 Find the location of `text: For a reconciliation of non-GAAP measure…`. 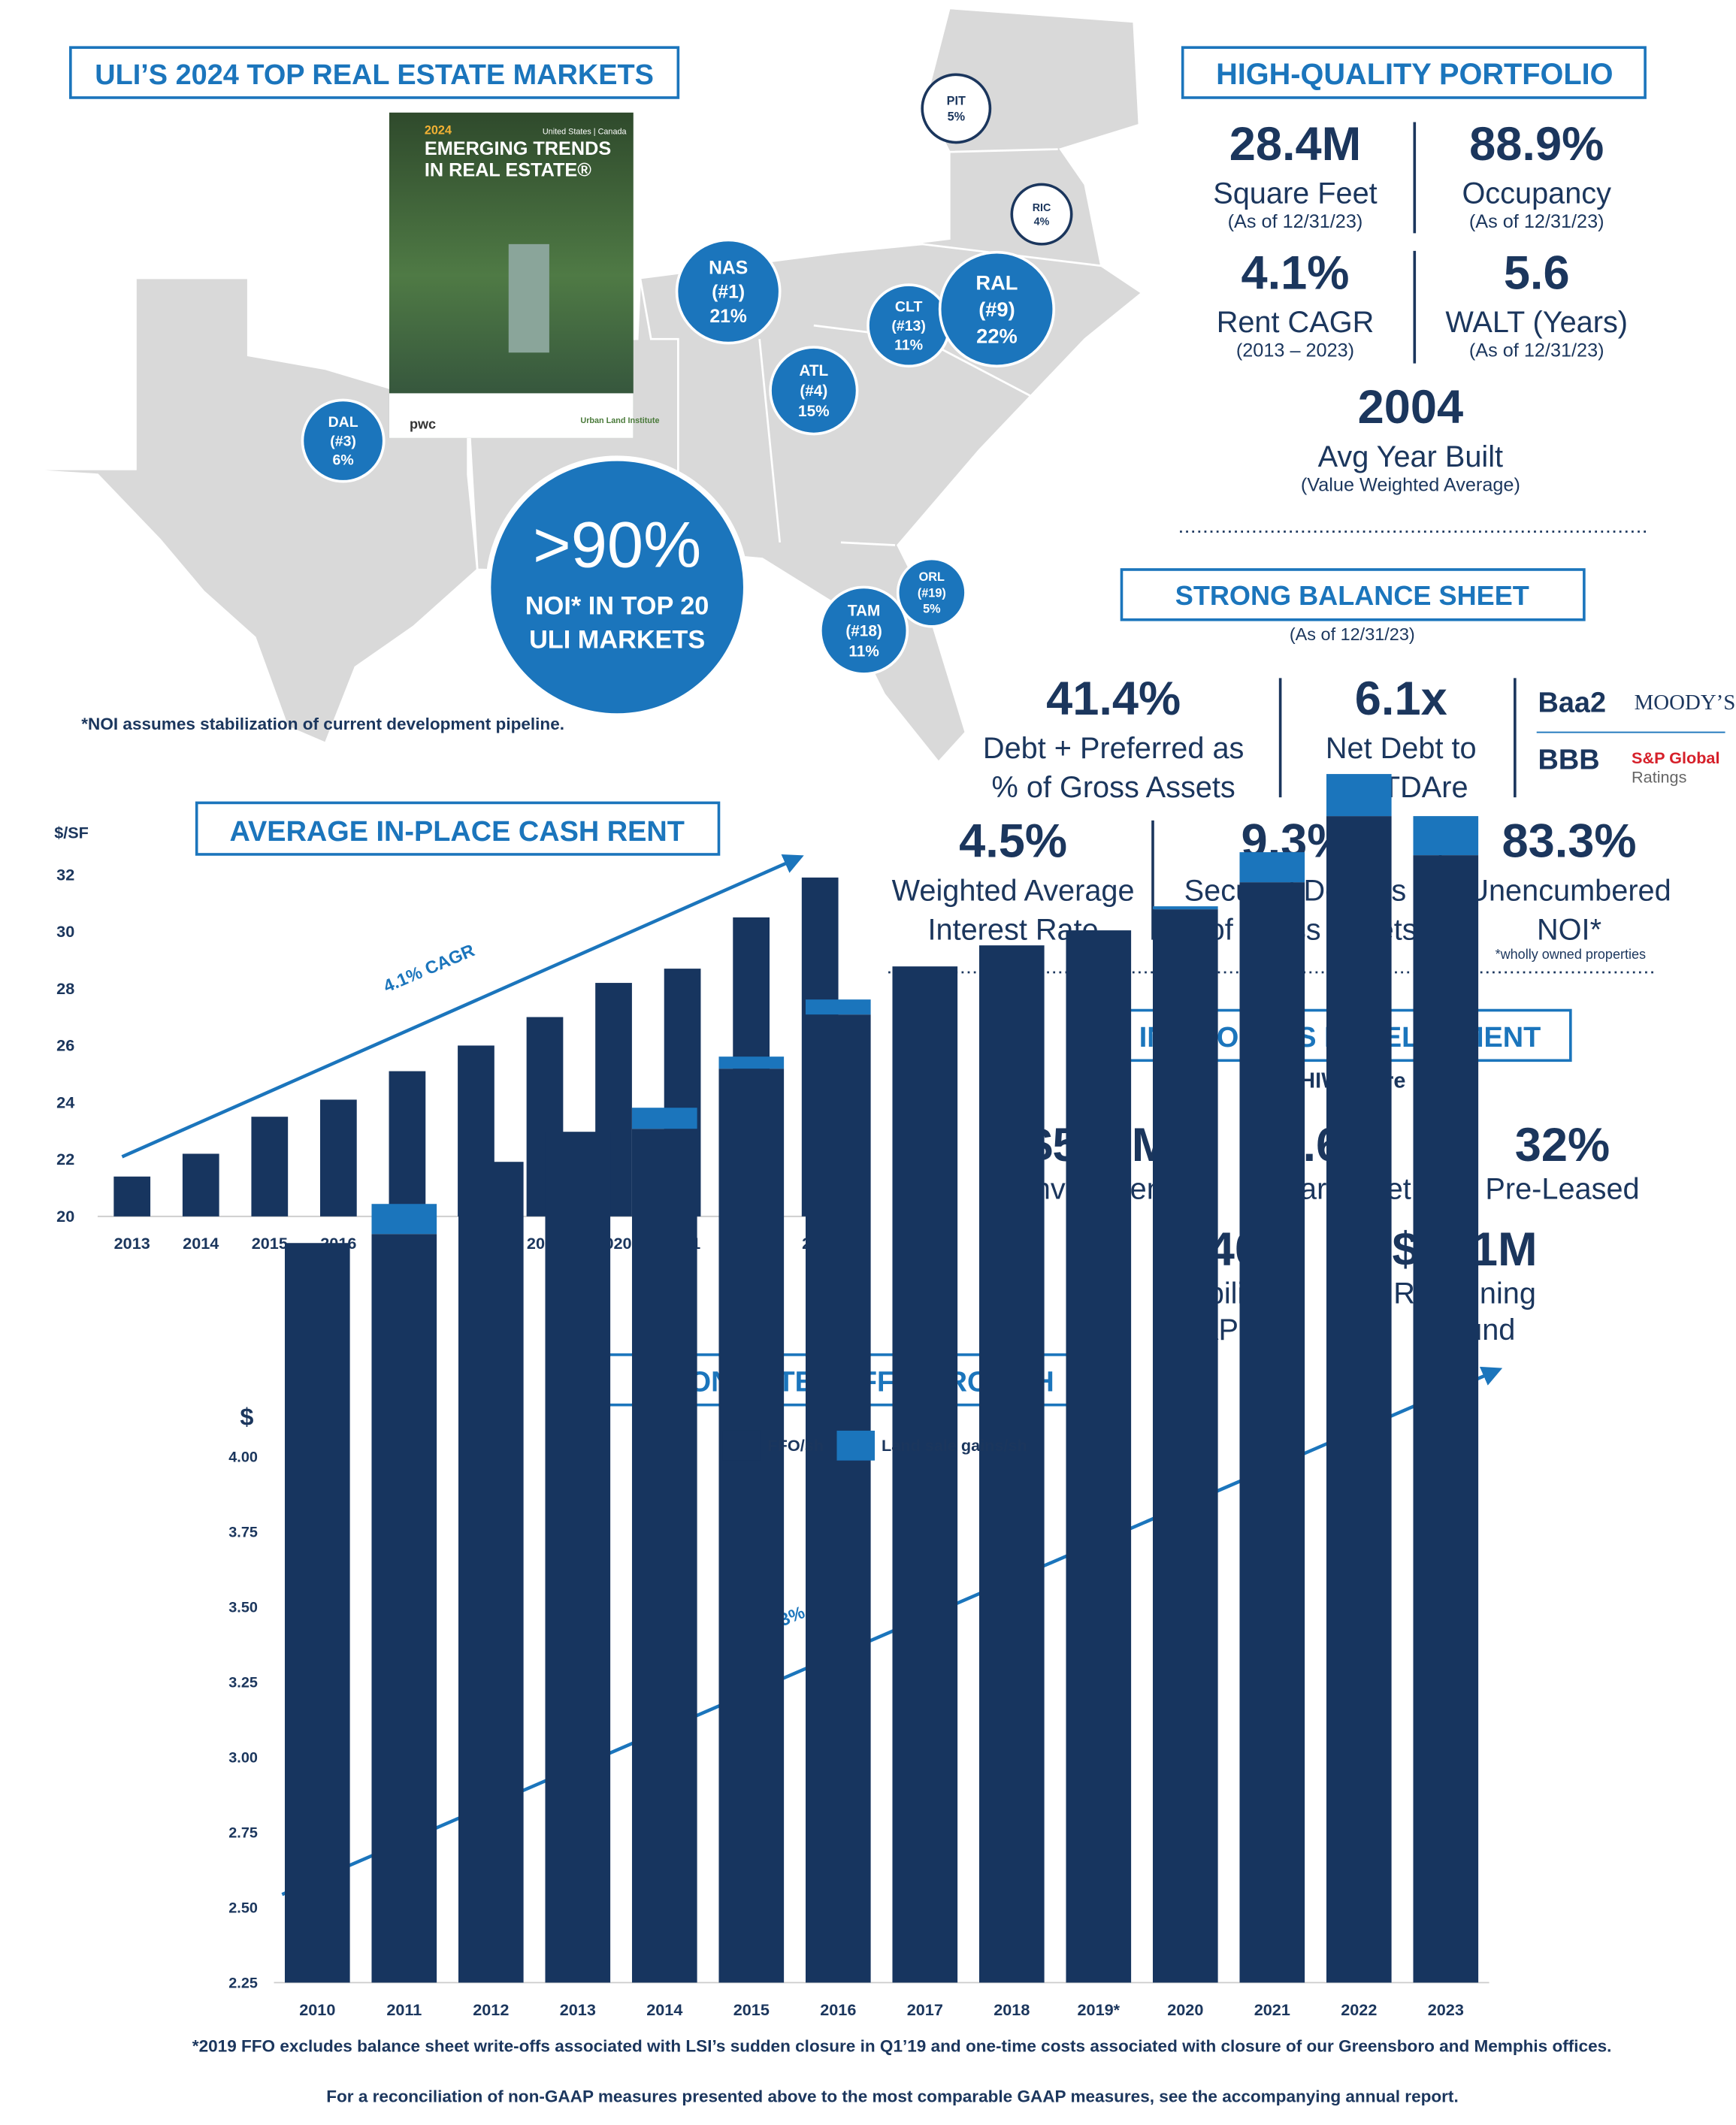

text: For a reconciliation of non-GAAP measure… is located at coordinates (892, 2096).